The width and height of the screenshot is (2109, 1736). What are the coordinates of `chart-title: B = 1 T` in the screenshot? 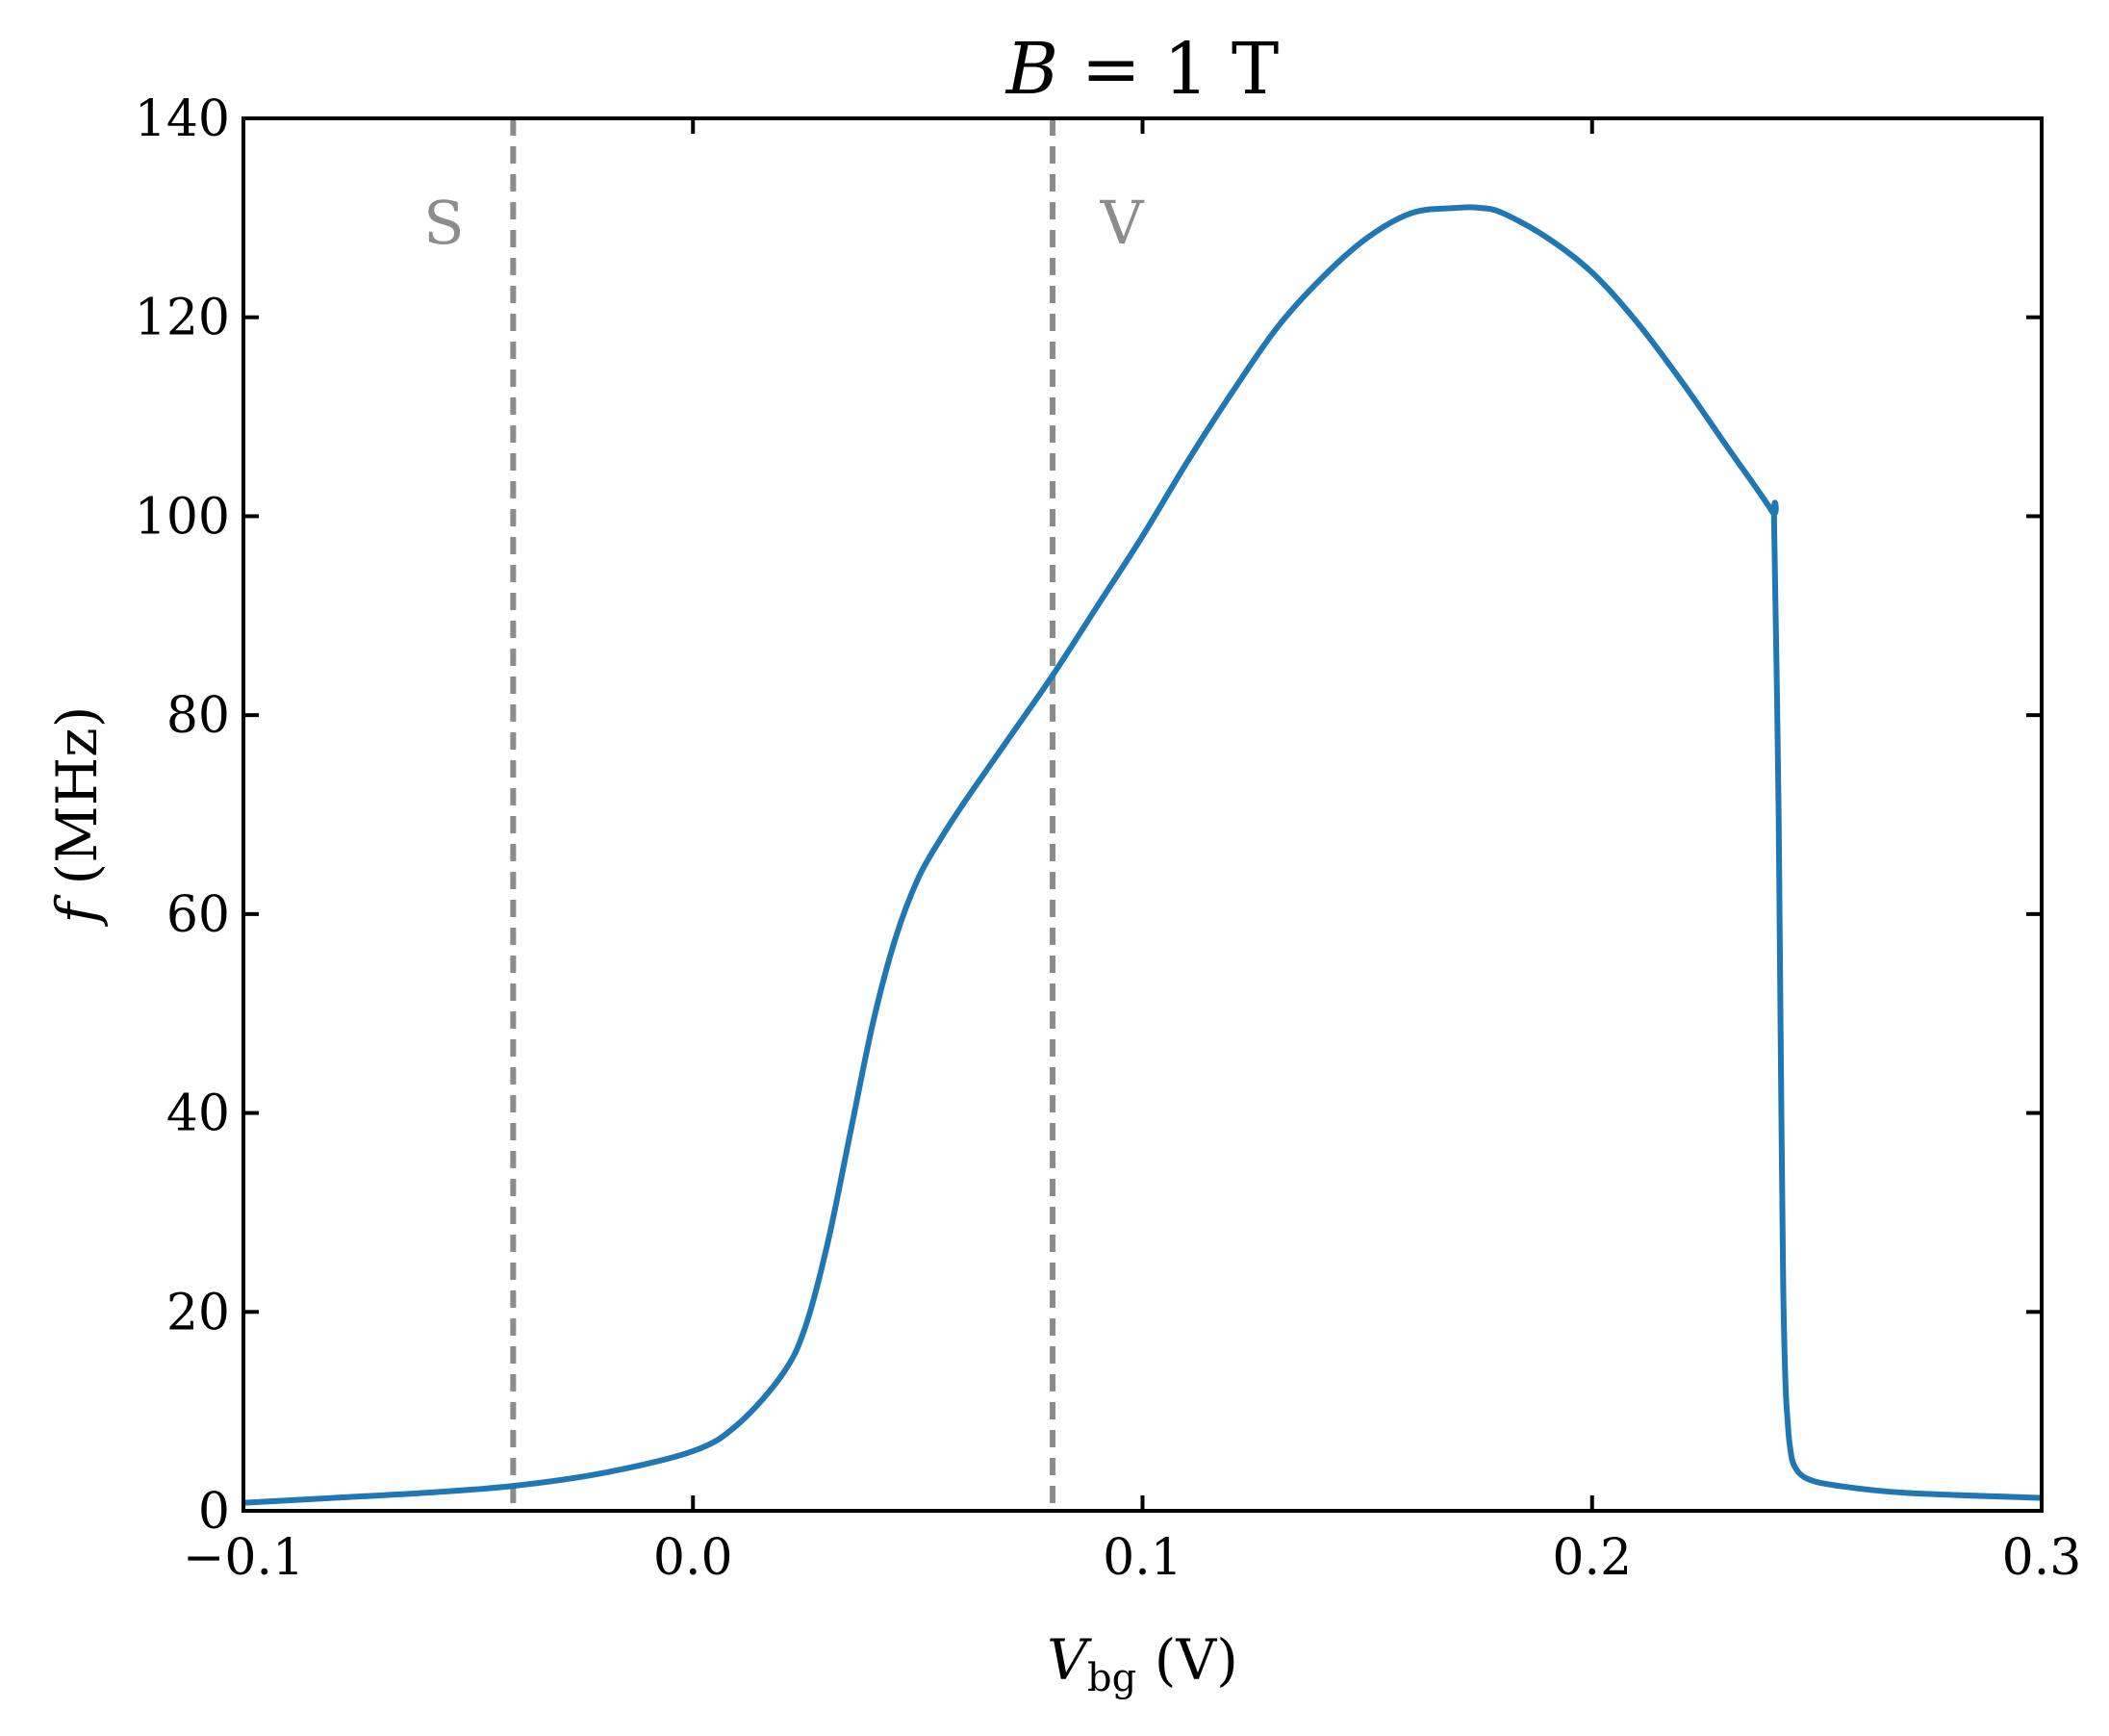 It's located at (1141, 69).